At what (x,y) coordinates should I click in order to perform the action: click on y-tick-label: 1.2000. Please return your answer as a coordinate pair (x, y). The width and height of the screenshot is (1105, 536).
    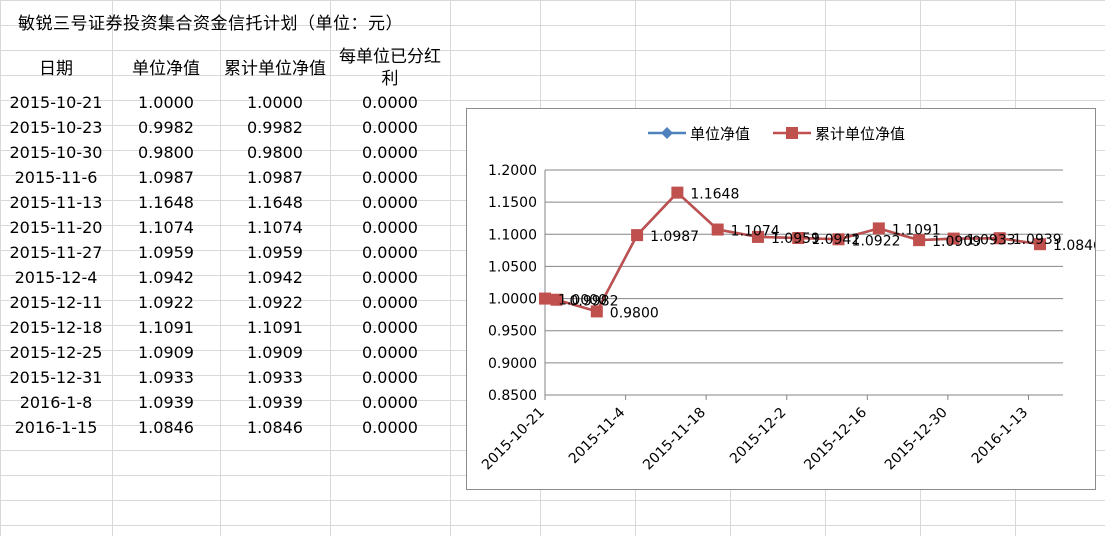
    Looking at the image, I should click on (512, 171).